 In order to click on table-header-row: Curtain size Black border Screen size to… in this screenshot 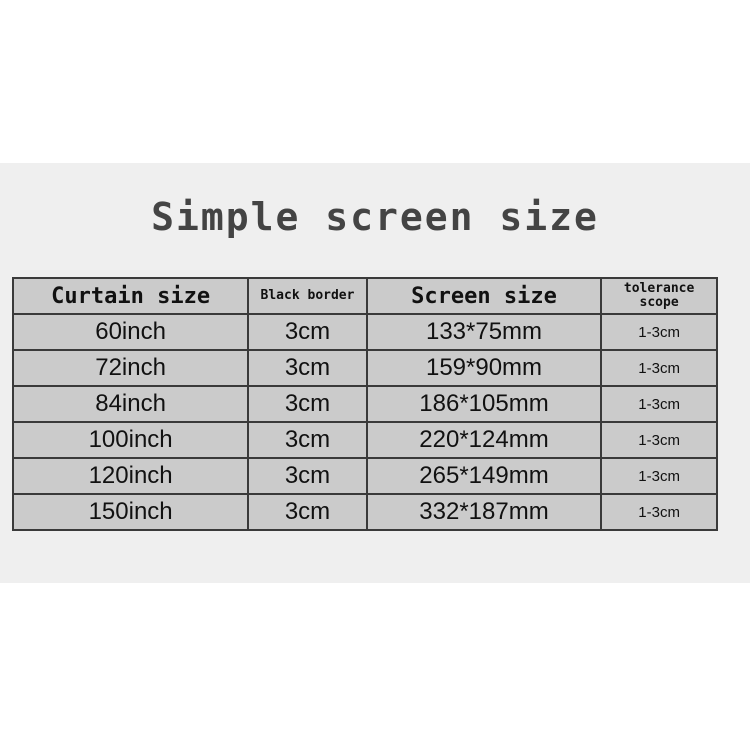, I will do `click(364, 296)`.